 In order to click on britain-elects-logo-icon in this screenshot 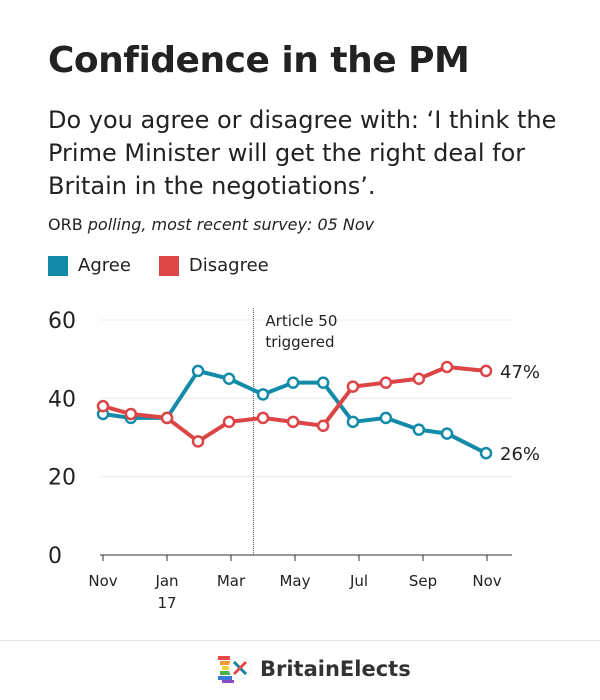, I will do `click(235, 669)`.